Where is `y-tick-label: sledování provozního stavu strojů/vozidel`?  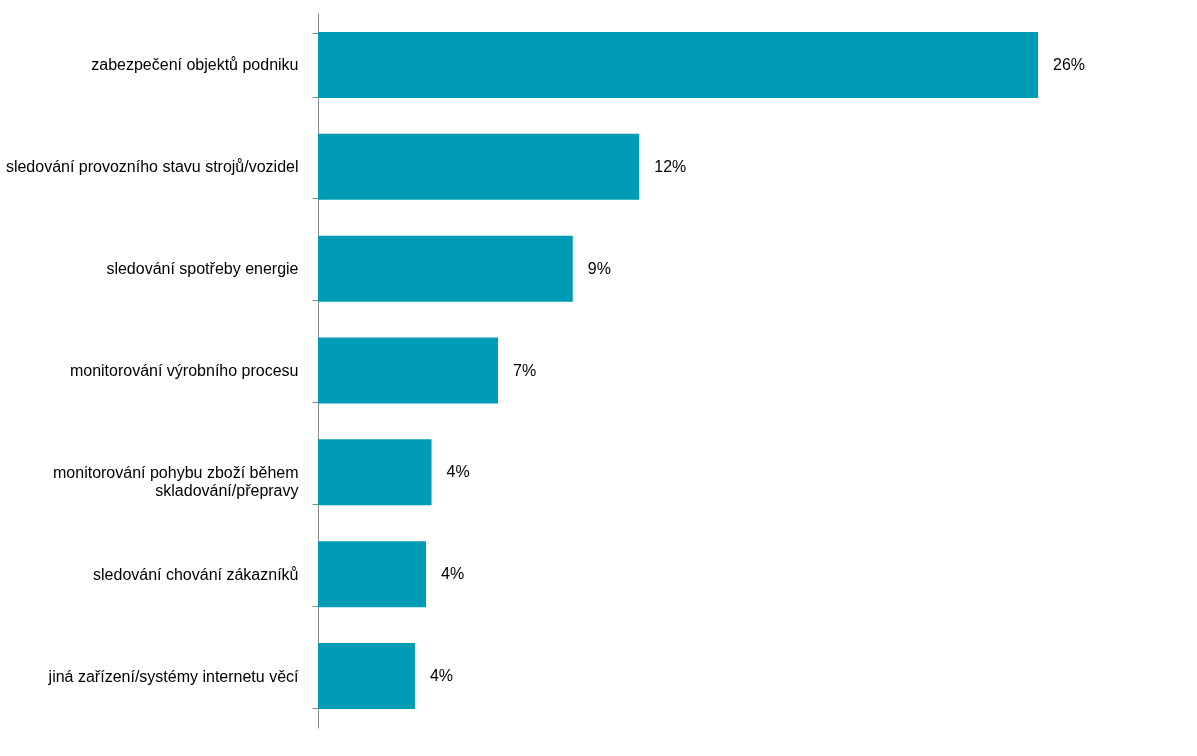 y-tick-label: sledování provozního stavu strojů/vozidel is located at coordinates (152, 167).